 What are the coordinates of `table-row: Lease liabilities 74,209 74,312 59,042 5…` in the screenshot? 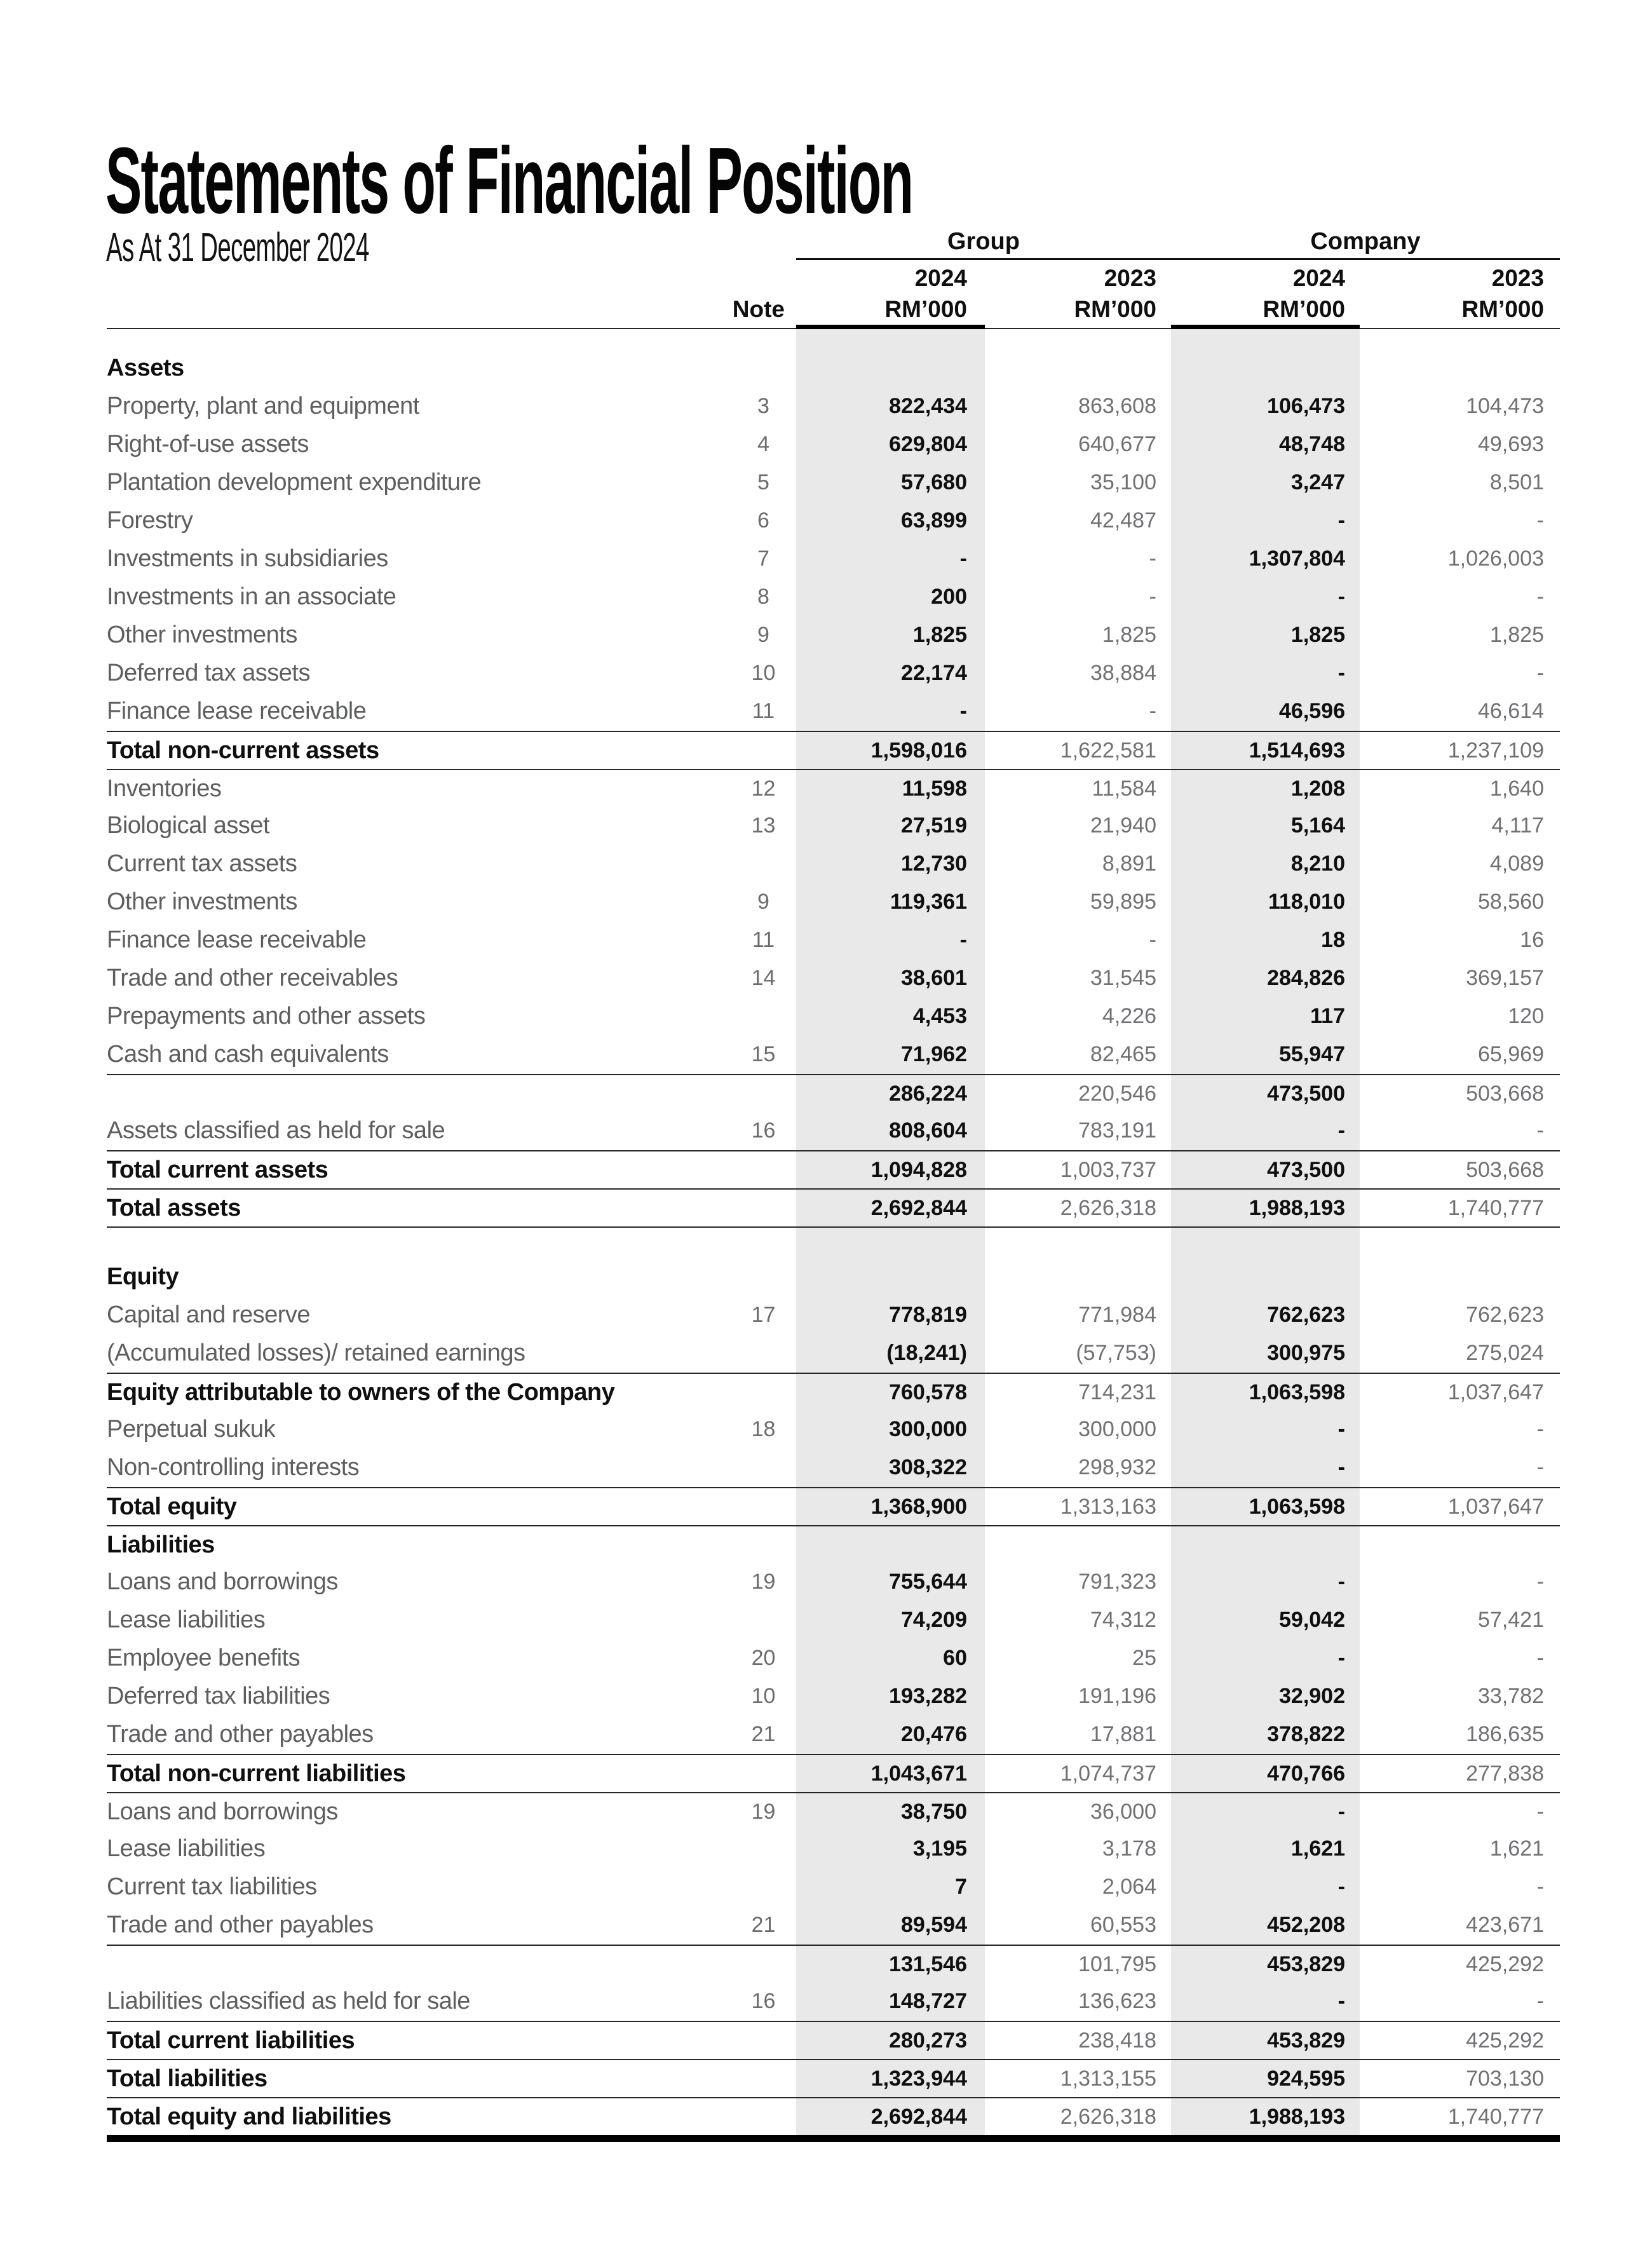 It's located at (833, 1620).